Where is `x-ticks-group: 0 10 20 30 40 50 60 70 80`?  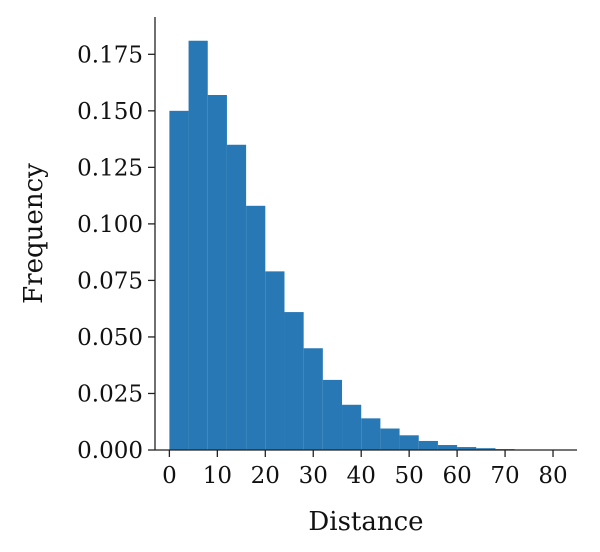
x-ticks-group: 0 10 20 30 40 50 60 70 80 is located at coordinates (365, 469).